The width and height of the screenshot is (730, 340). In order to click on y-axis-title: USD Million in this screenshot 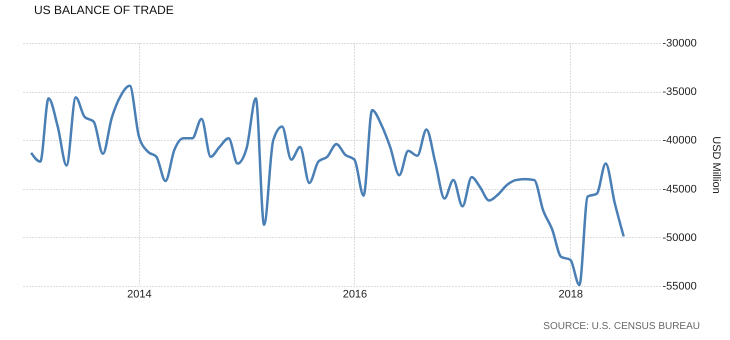, I will do `click(716, 165)`.